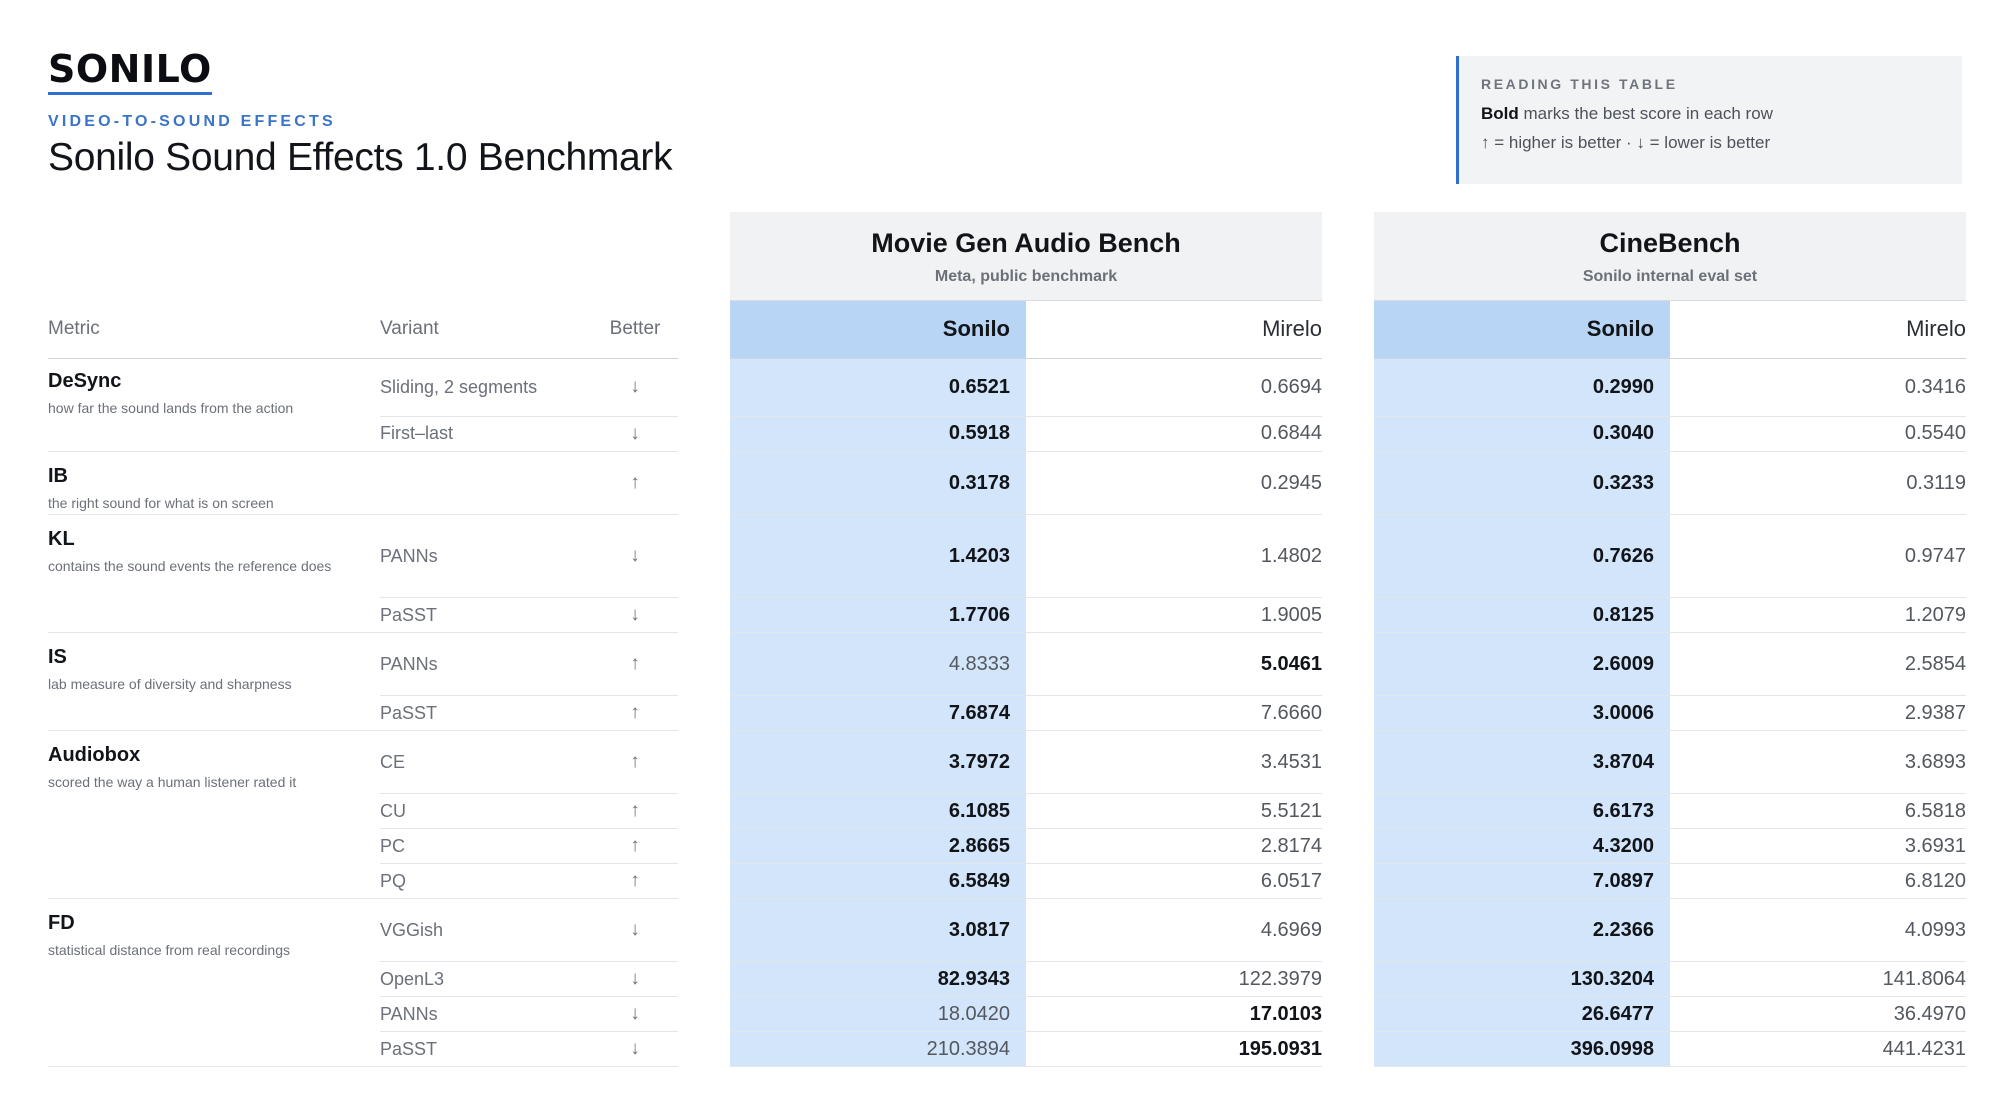 The width and height of the screenshot is (2000, 1118). What do you see at coordinates (1174, 846) in the screenshot?
I see `score-g1-mirelo: 2.8174` at bounding box center [1174, 846].